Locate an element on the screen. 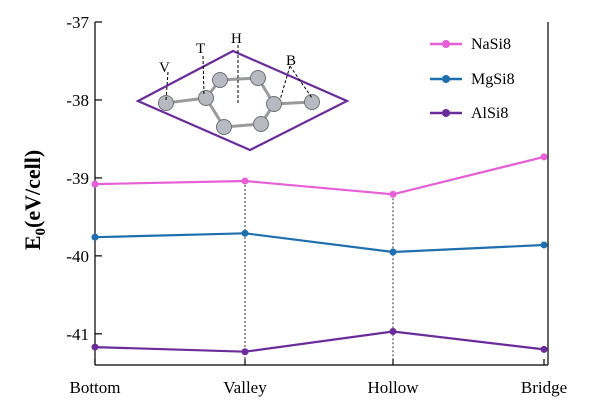 The width and height of the screenshot is (591, 413). ylabel-unit: (eV/cell) is located at coordinates (32, 189).